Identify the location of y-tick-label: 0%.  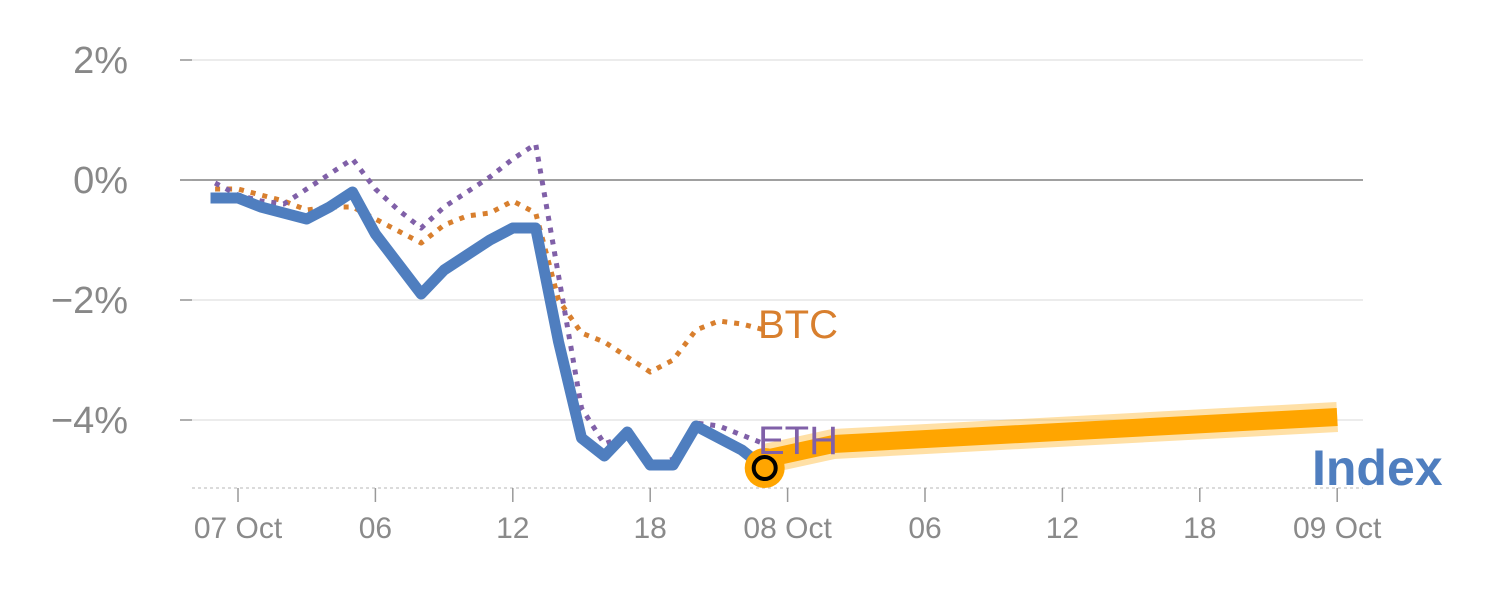
(100, 181).